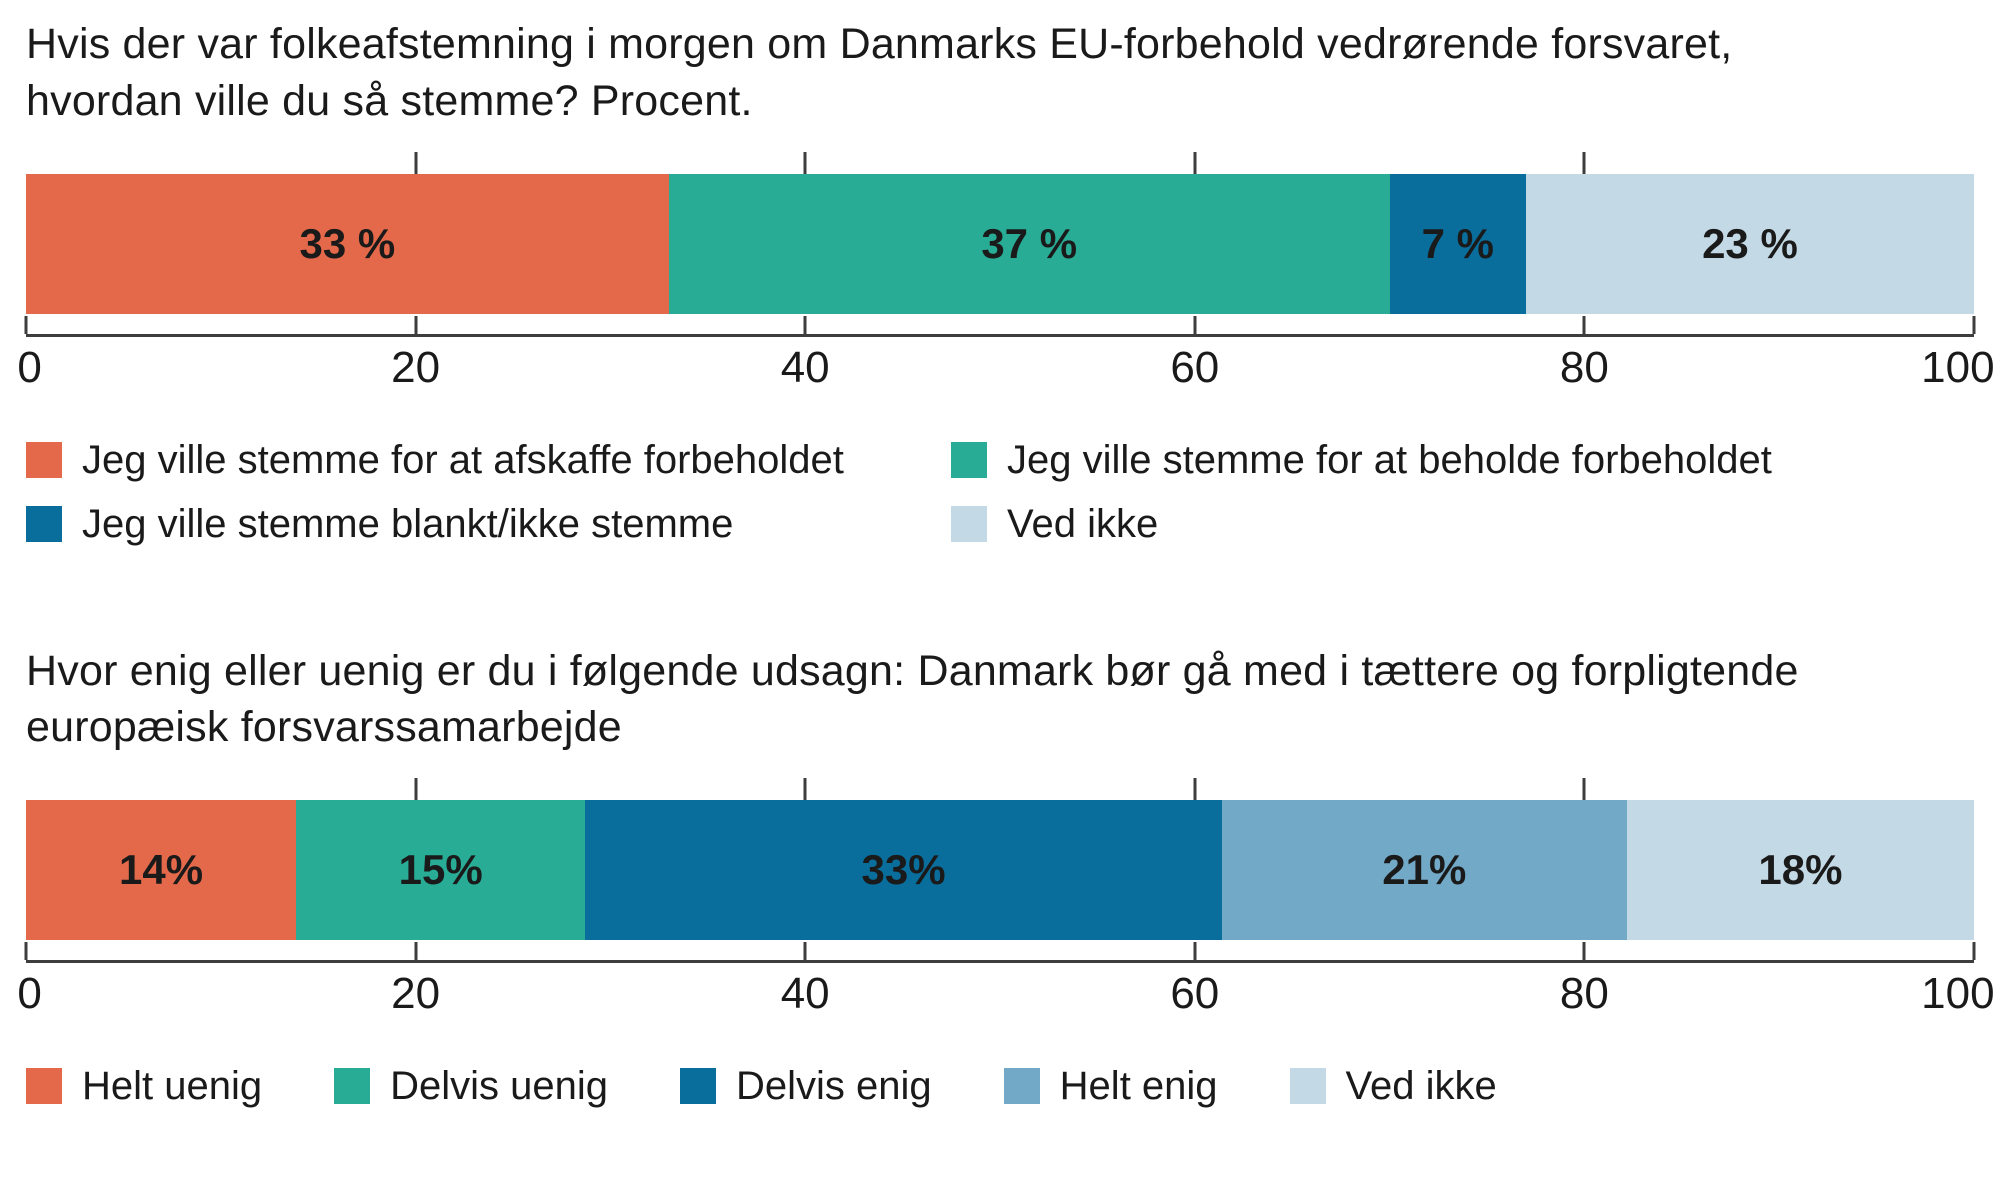 The image size is (2000, 1179). I want to click on bar-segment: 14%, so click(161, 870).